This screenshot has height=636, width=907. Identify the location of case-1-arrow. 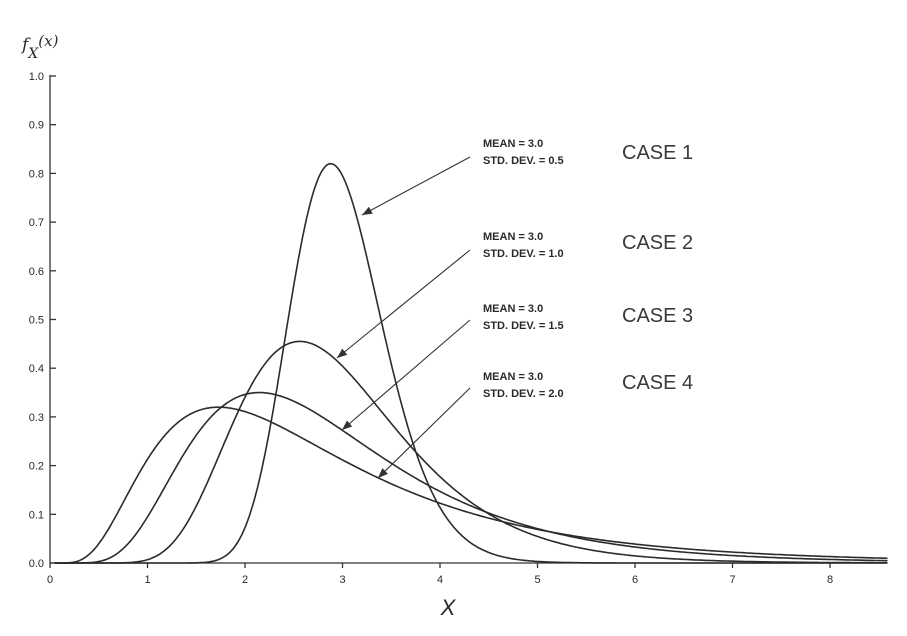
(416, 186).